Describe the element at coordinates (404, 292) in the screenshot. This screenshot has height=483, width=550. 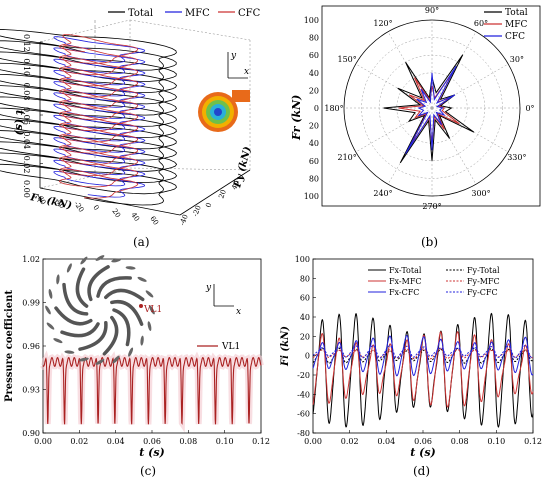
I see `d-legend-label: Fx-CFC` at that location.